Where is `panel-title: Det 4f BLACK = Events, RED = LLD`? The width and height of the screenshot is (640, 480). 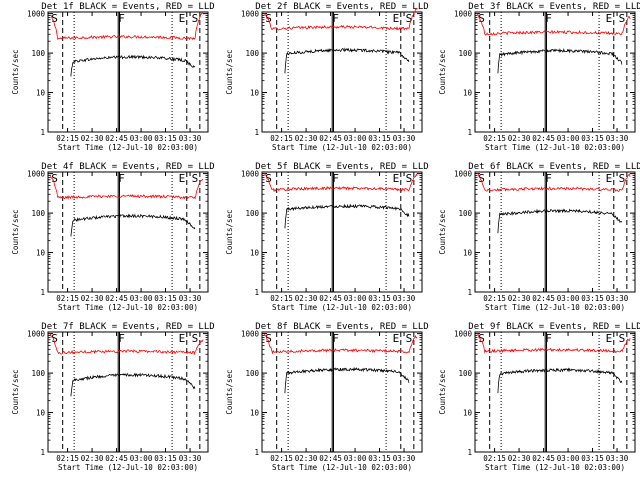 panel-title: Det 4f BLACK = Events, RED = LLD is located at coordinates (127, 167).